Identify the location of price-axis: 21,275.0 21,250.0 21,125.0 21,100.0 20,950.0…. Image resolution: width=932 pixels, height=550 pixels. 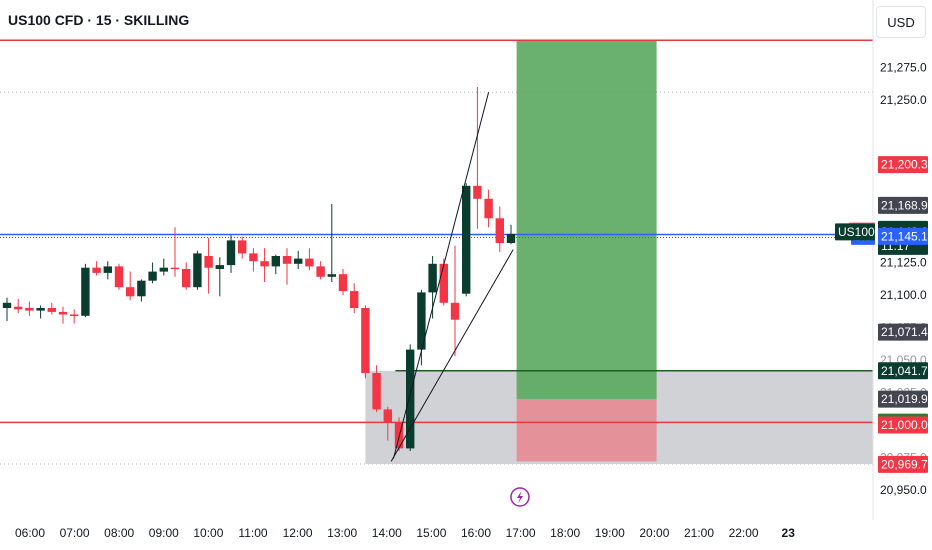
(883, 275).